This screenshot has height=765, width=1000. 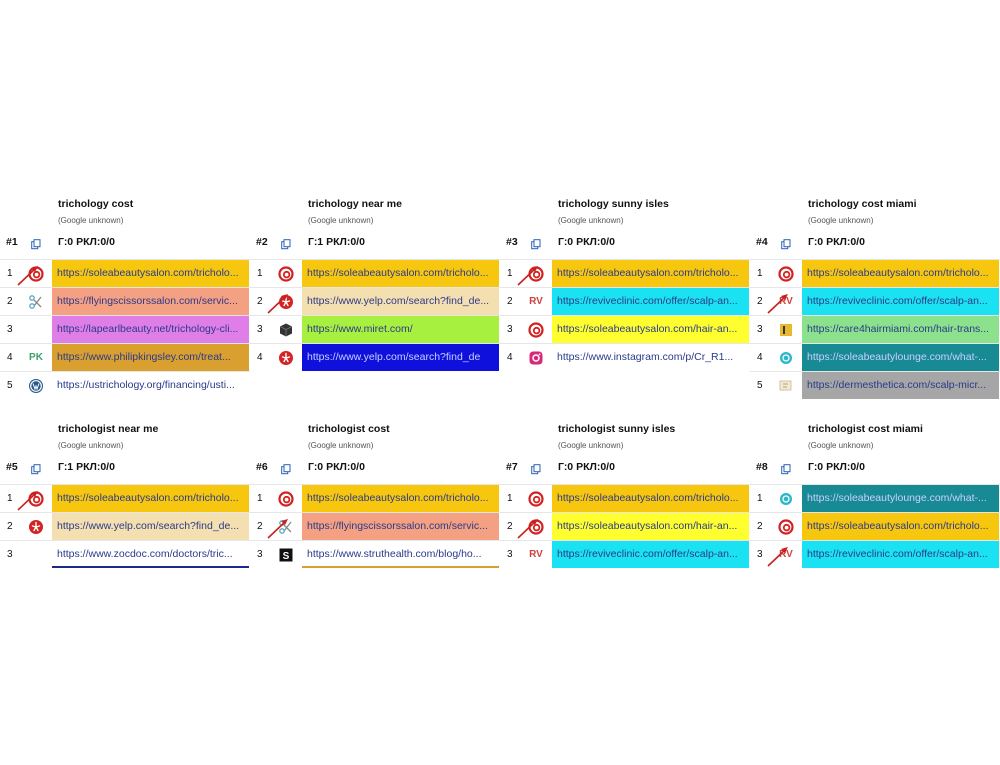 I want to click on block-number: #6, so click(x=262, y=467).